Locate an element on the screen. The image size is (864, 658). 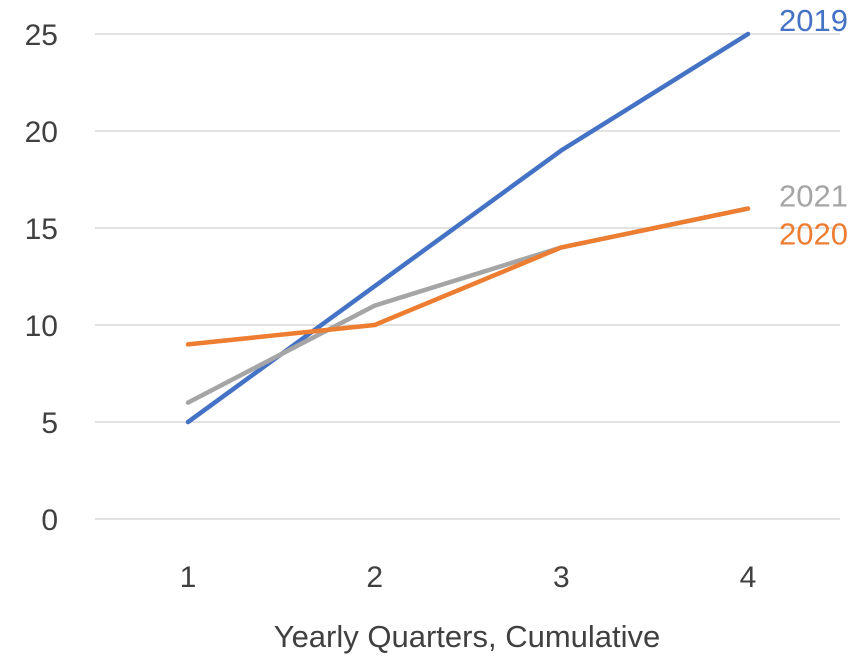
x-axis-ticks: 1 2 3 4 is located at coordinates (468, 577).